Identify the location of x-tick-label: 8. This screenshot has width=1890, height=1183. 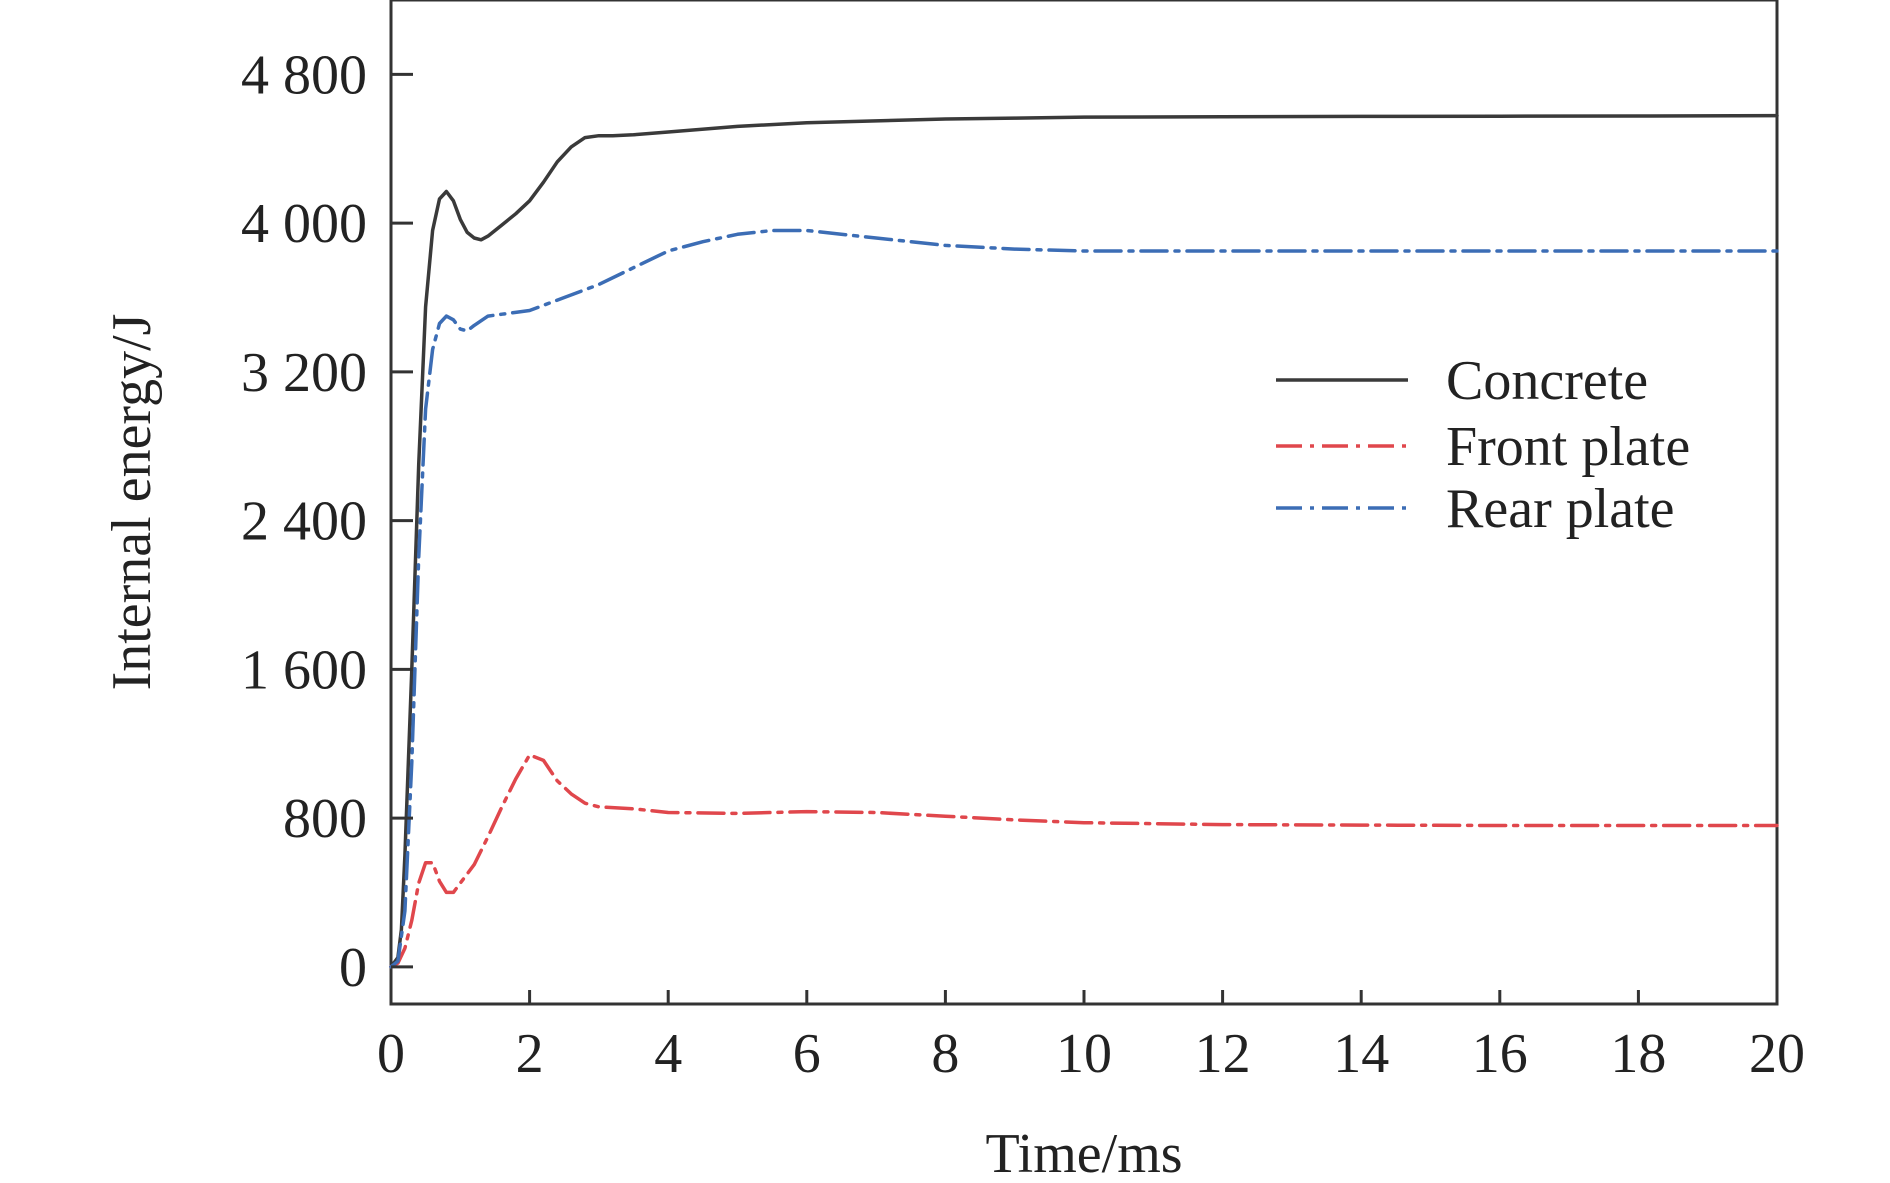
(945, 1054).